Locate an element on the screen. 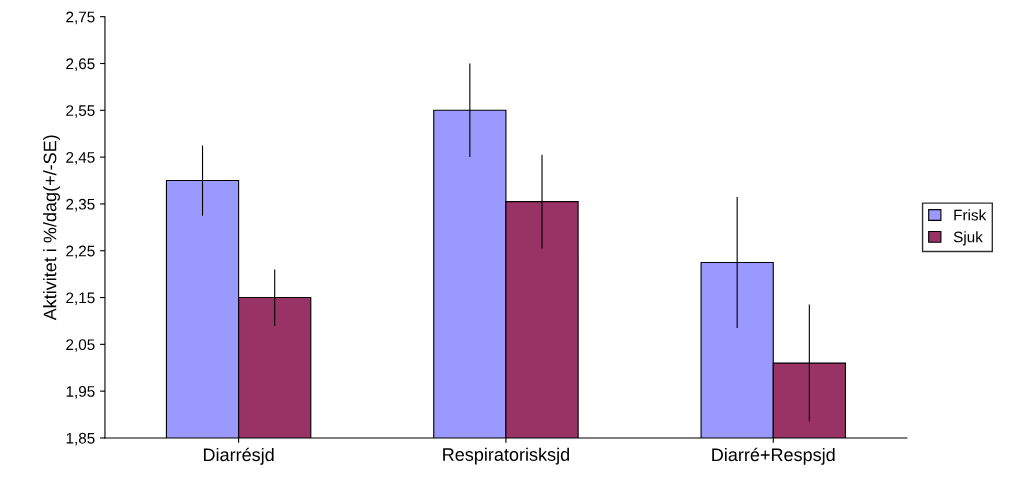 The image size is (1019, 491). legend-label: Sjuk is located at coordinates (968, 238).